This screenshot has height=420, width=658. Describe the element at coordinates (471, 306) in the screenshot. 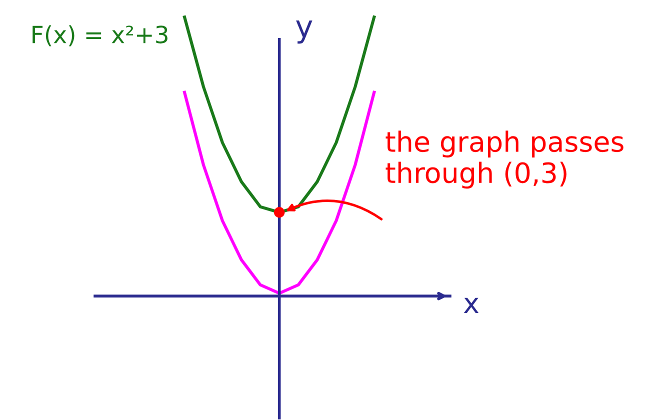

I see `x-axis-title: x` at that location.